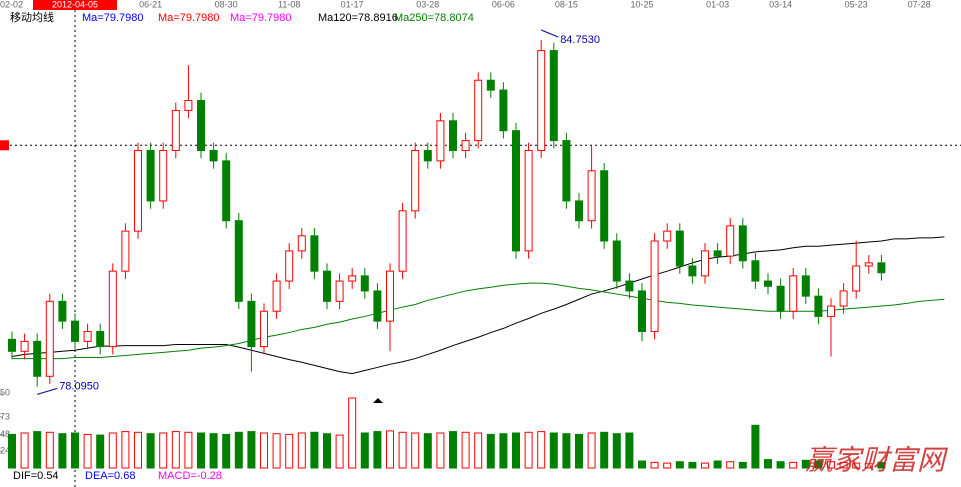 The height and width of the screenshot is (487, 961). What do you see at coordinates (378, 400) in the screenshot?
I see `marker-triangle` at bounding box center [378, 400].